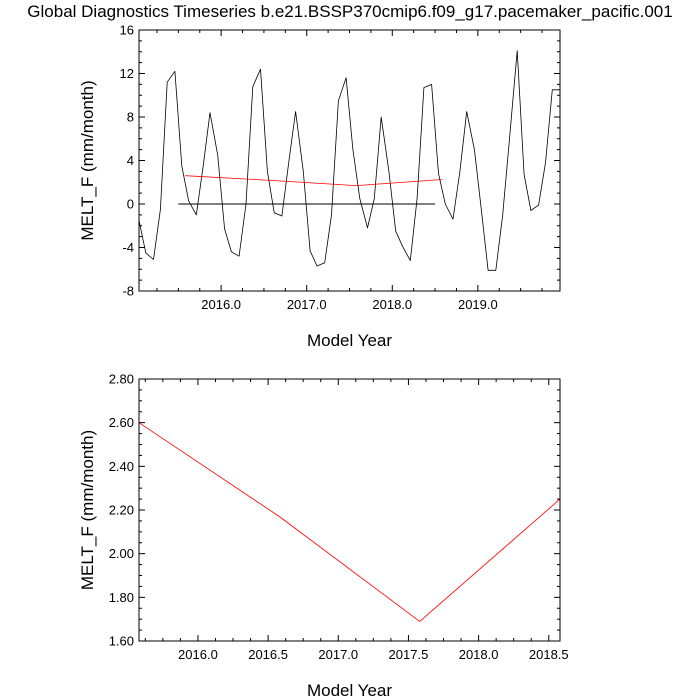  I want to click on panel2-y-tick-label: 2.80, so click(121, 379).